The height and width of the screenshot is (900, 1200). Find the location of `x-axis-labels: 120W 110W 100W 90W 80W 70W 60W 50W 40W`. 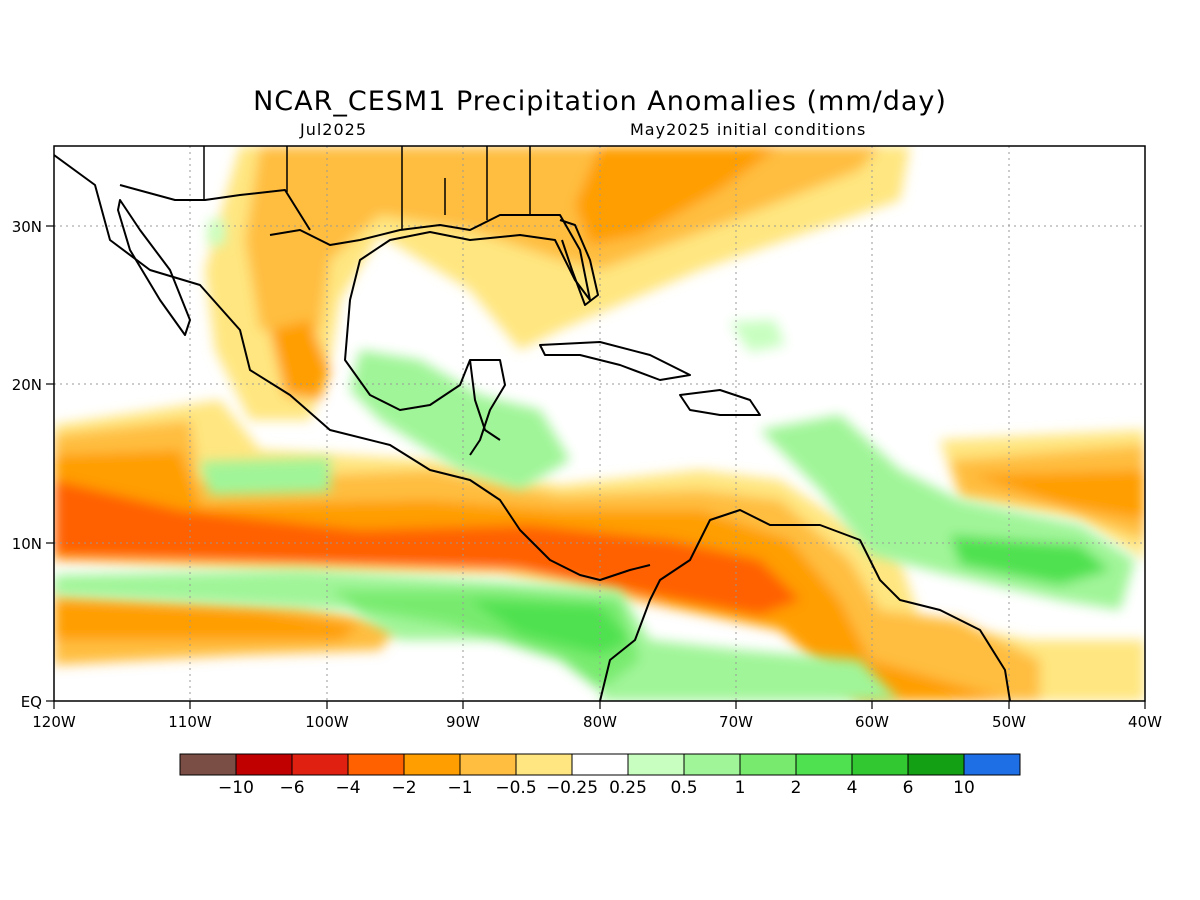

x-axis-labels: 120W 110W 100W 90W 80W 70W 60W 50W 40W is located at coordinates (597, 722).